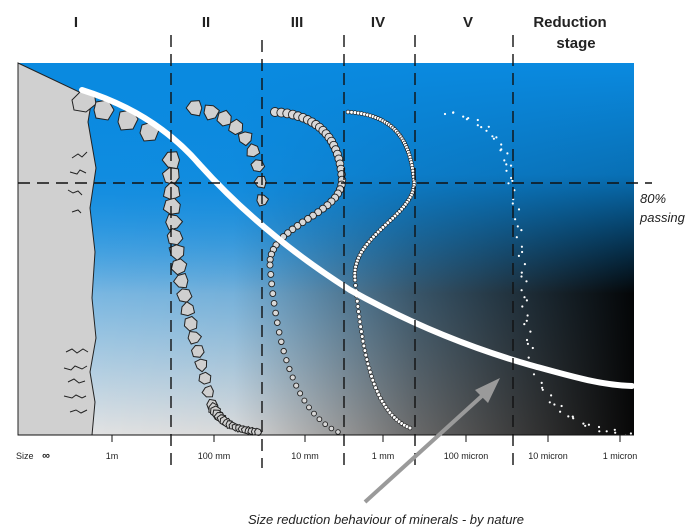 This screenshot has height=529, width=696. Describe the element at coordinates (548, 456) in the screenshot. I see `size-tick-10micron: 10 micron` at that location.